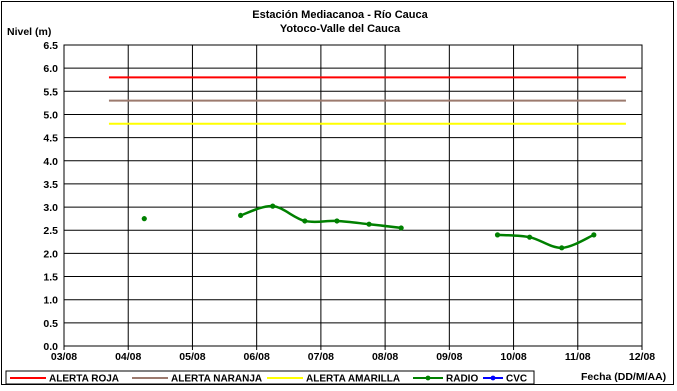  I want to click on x-tick-label: 12/08, so click(642, 357).